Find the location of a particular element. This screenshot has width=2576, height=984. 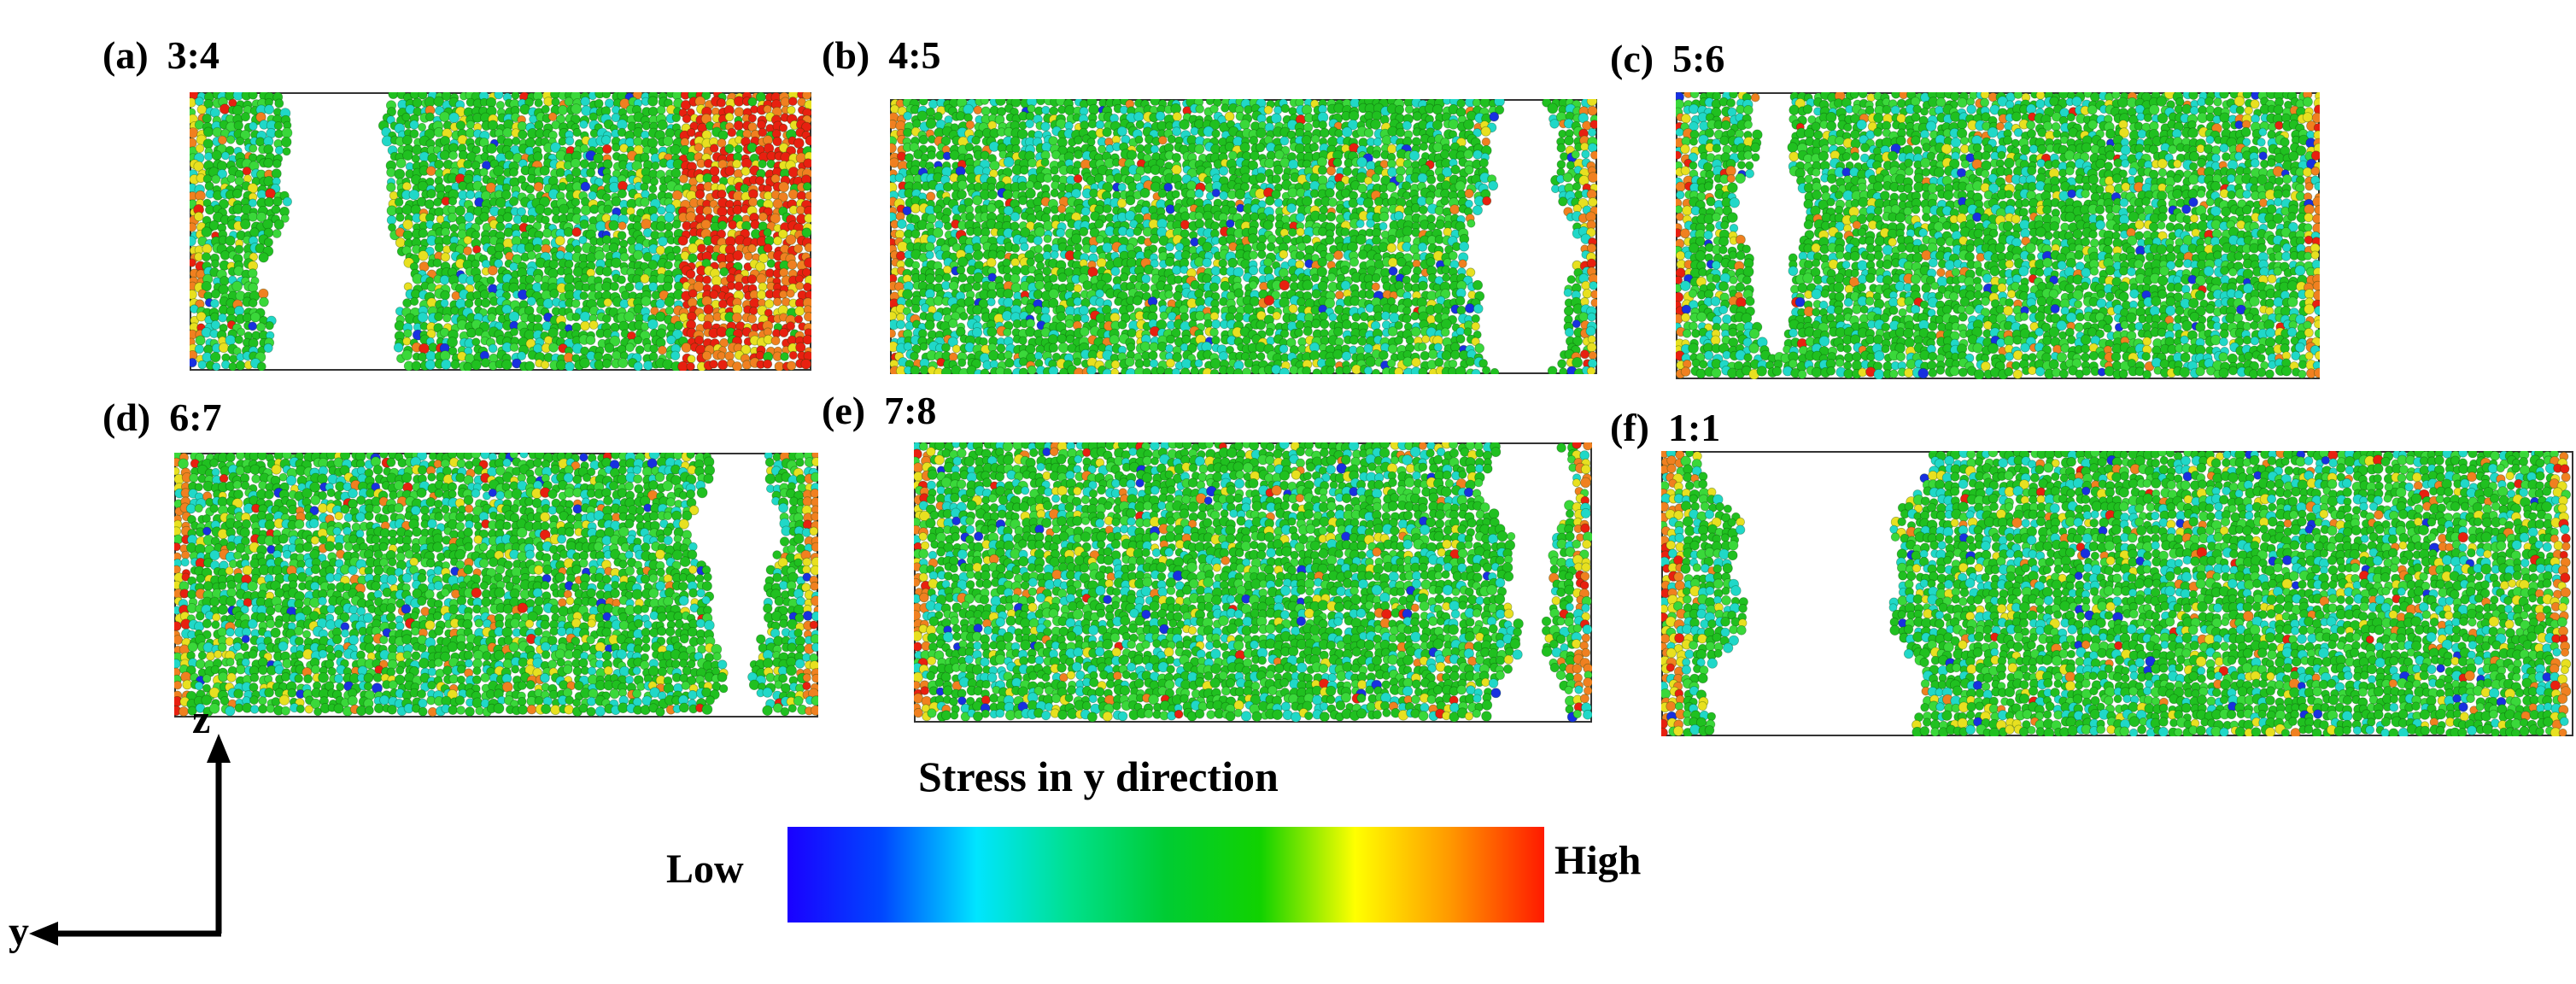

particle-field is located at coordinates (1243, 236).